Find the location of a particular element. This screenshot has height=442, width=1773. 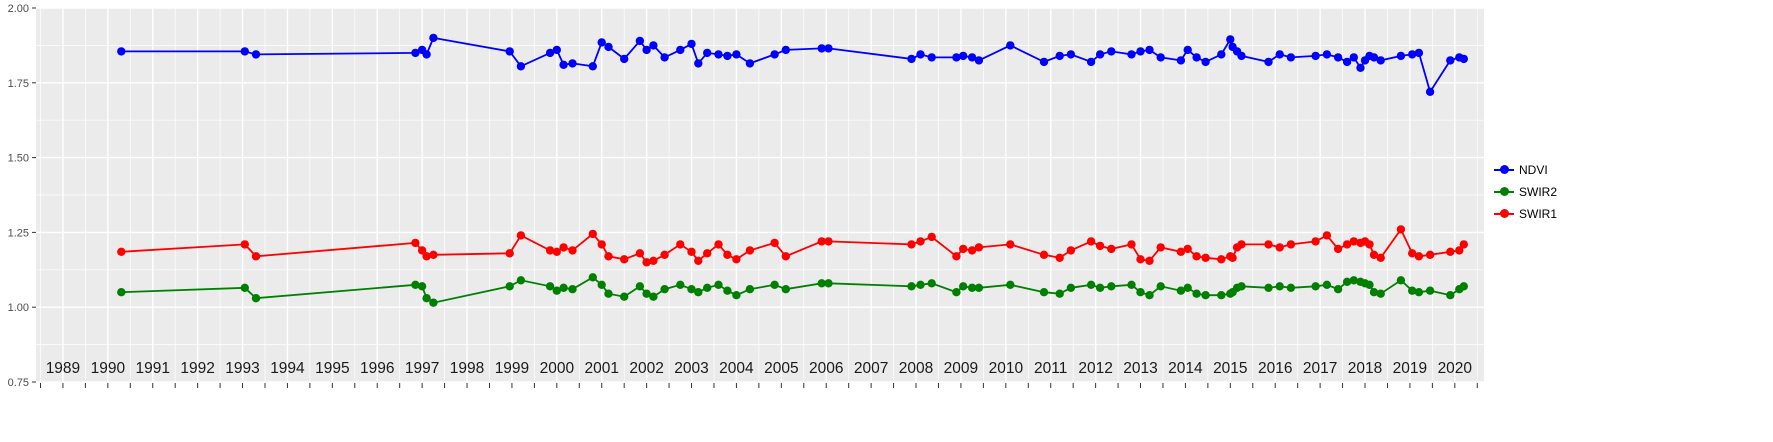

y-axis: 0.75 1.00 1.25 1.50 1.75 2.00 is located at coordinates (22, 196).